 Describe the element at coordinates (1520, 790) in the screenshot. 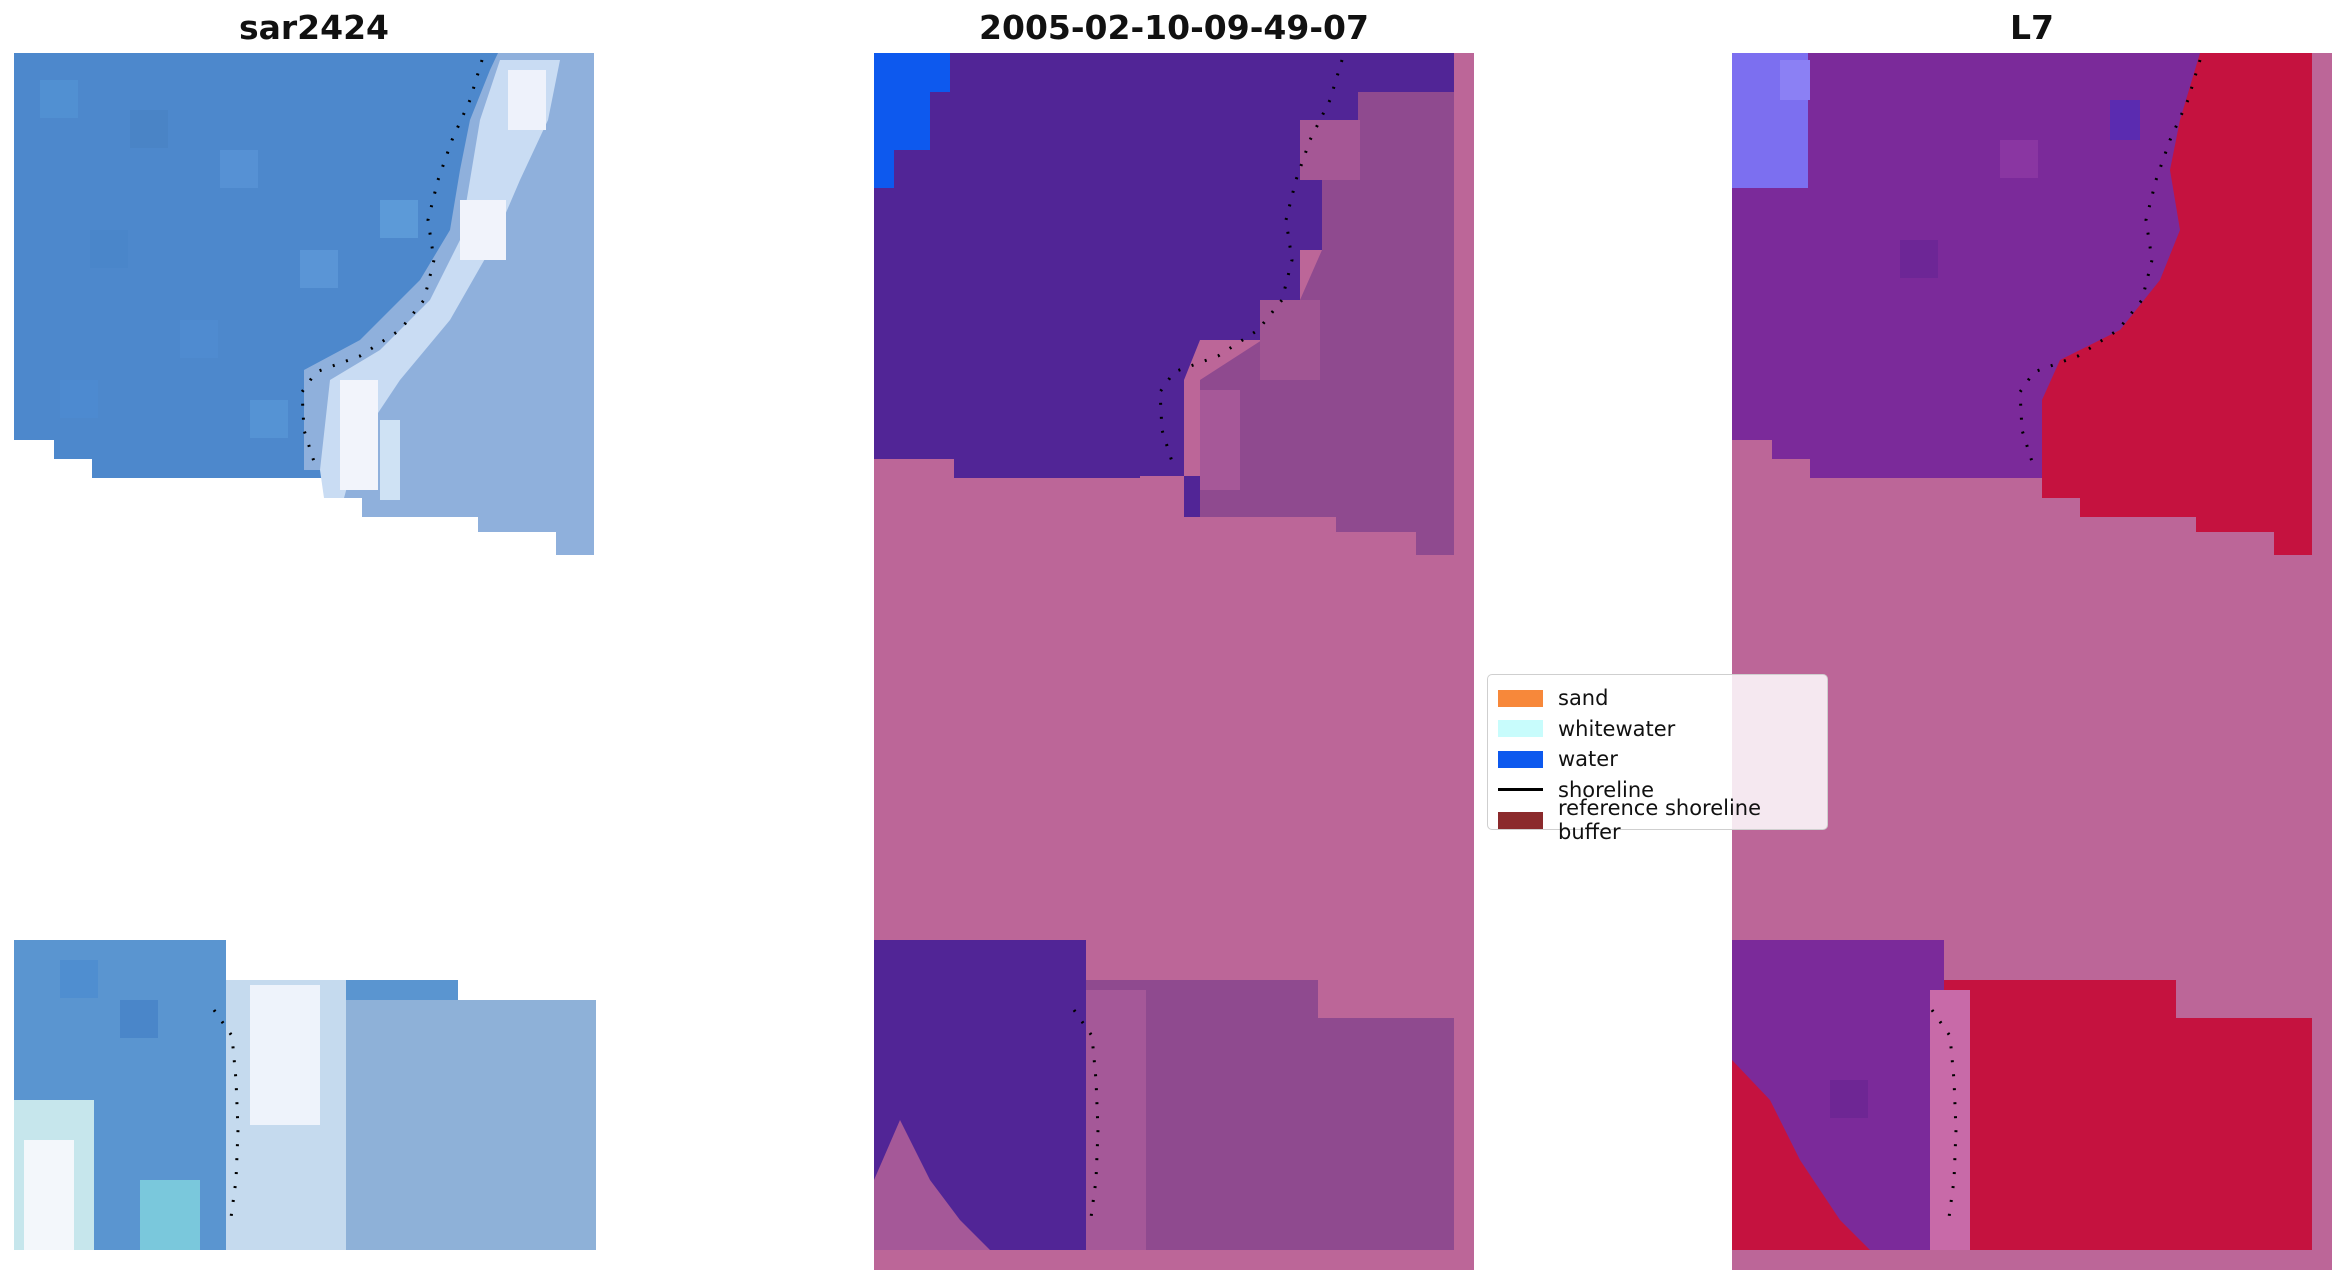

I see `legend-line-shoreline` at that location.